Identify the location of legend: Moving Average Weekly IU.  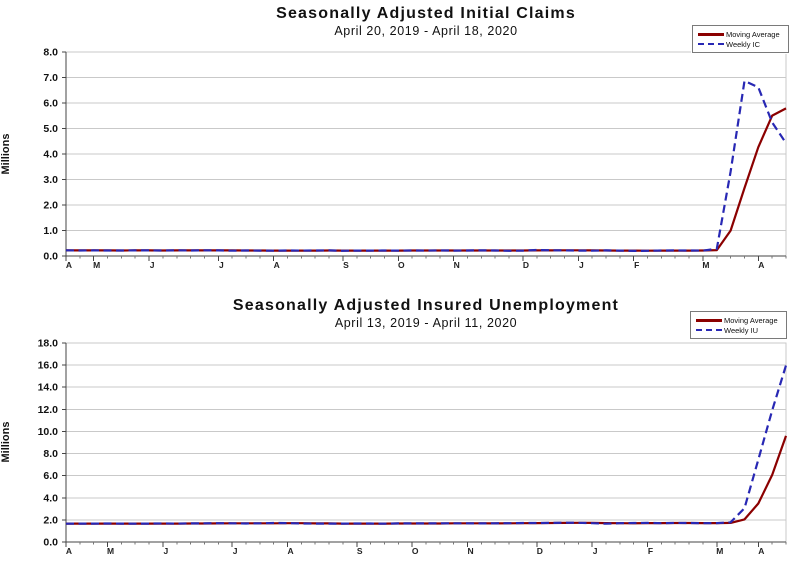
(738, 325).